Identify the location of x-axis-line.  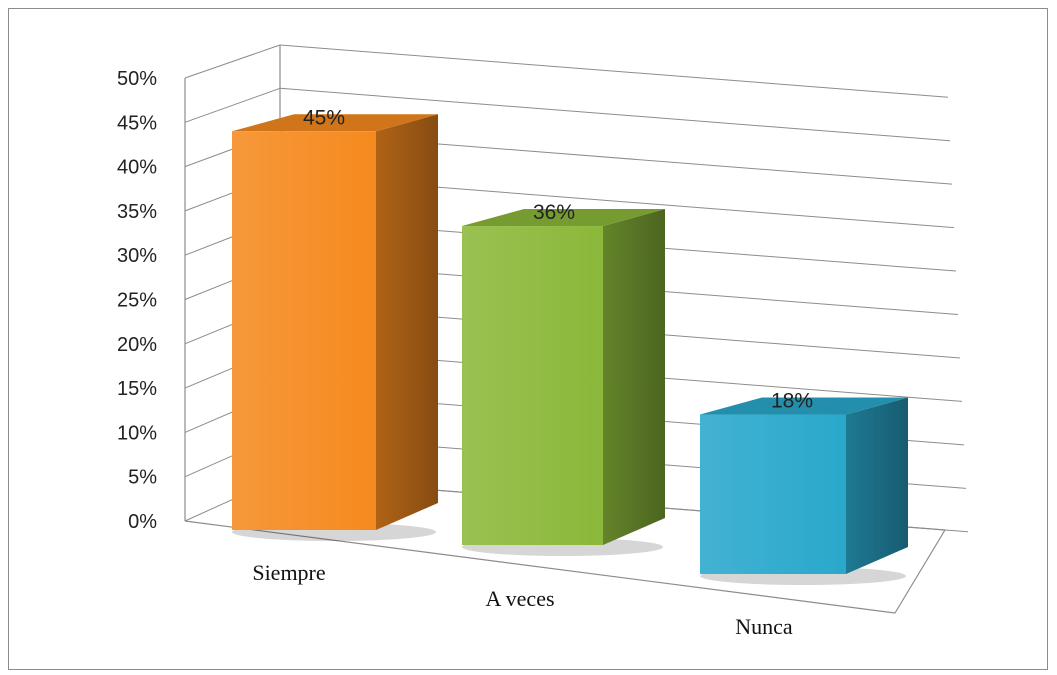
(540, 567).